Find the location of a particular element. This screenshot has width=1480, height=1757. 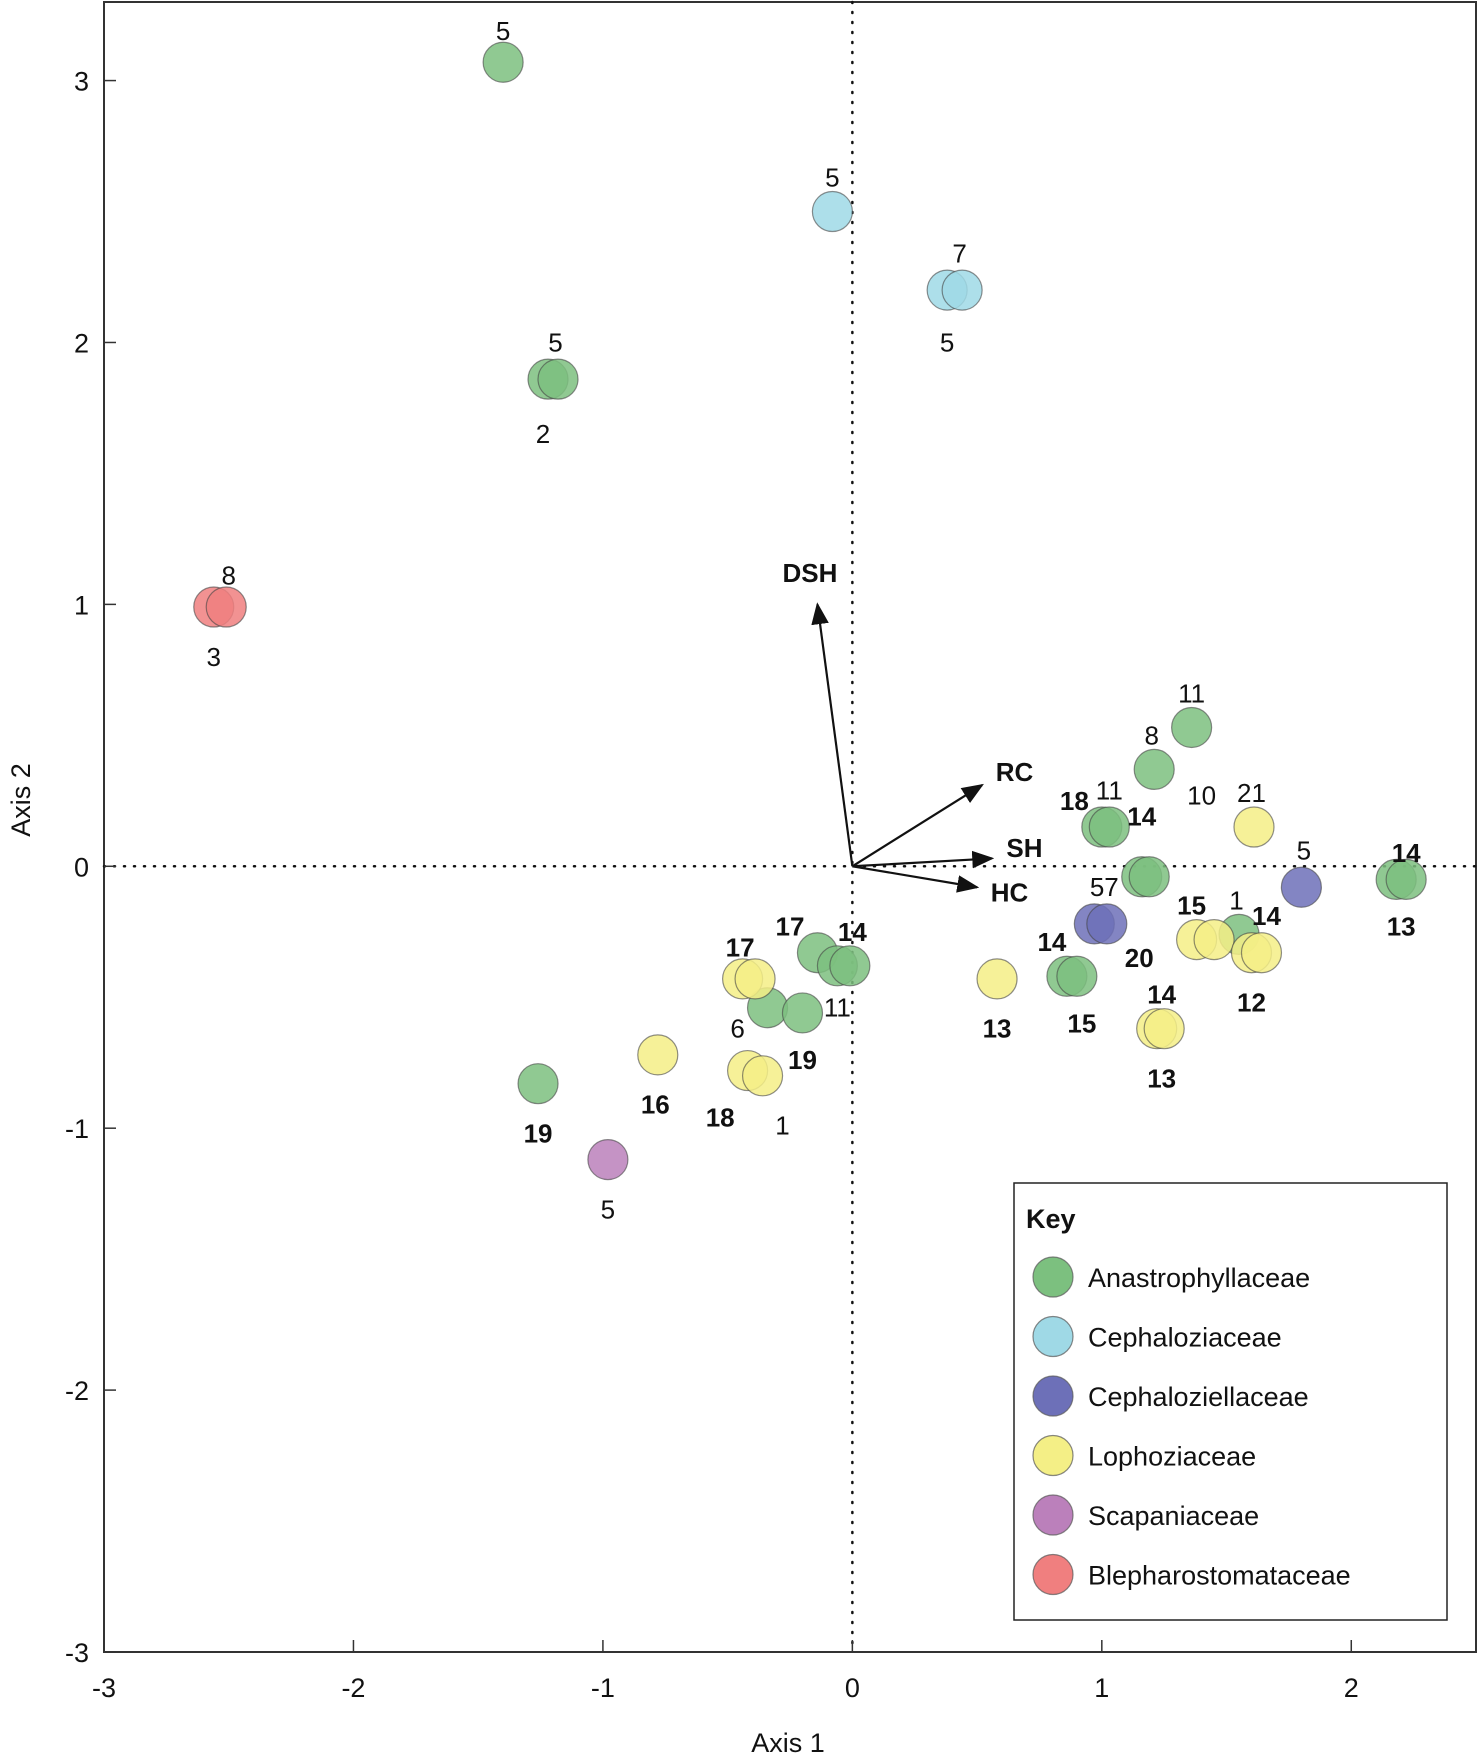

point-label: 7 is located at coordinates (959, 253).